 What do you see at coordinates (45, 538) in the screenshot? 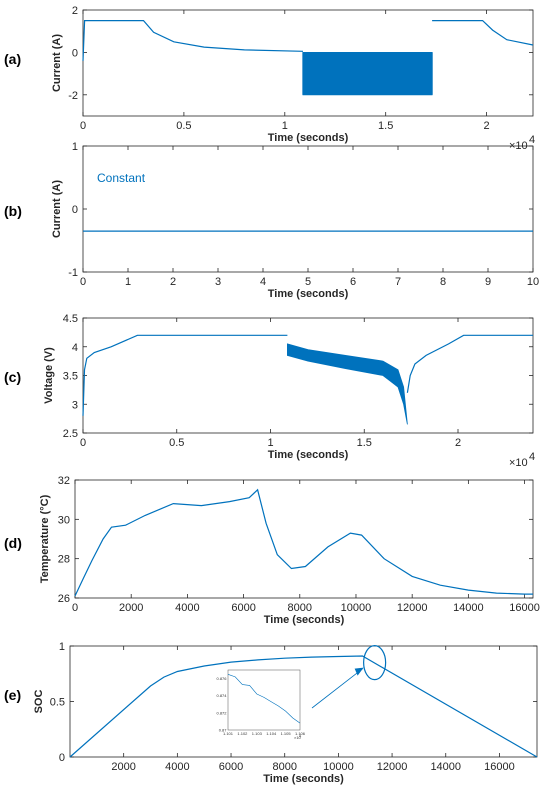
I see `y-axis-label: Temperature (°C)` at bounding box center [45, 538].